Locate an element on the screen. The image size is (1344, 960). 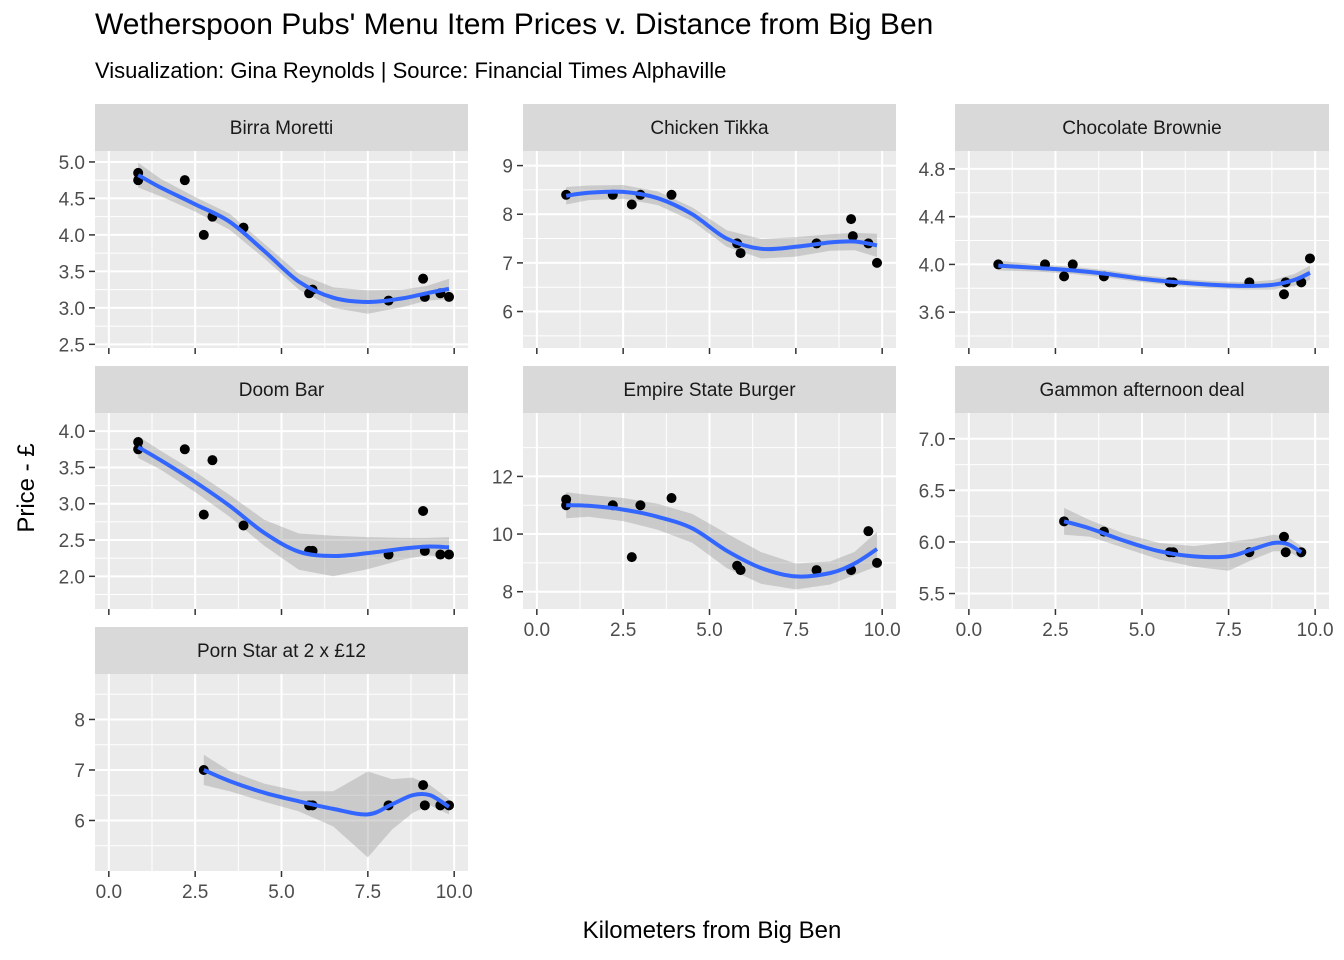
y-tick-label: 4.5 is located at coordinates (72, 199).